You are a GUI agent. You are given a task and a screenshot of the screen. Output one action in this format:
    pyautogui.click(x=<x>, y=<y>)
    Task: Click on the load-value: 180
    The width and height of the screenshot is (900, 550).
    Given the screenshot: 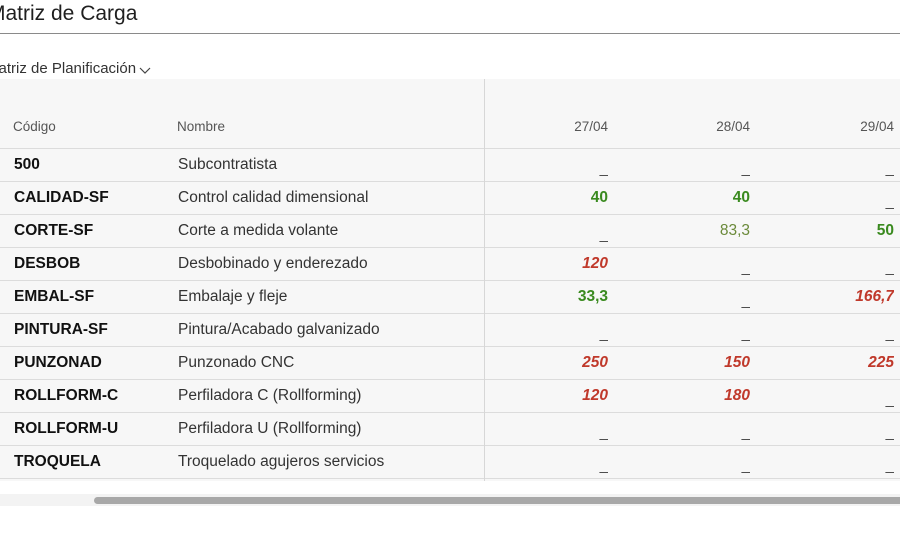 What is the action you would take?
    pyautogui.click(x=737, y=395)
    